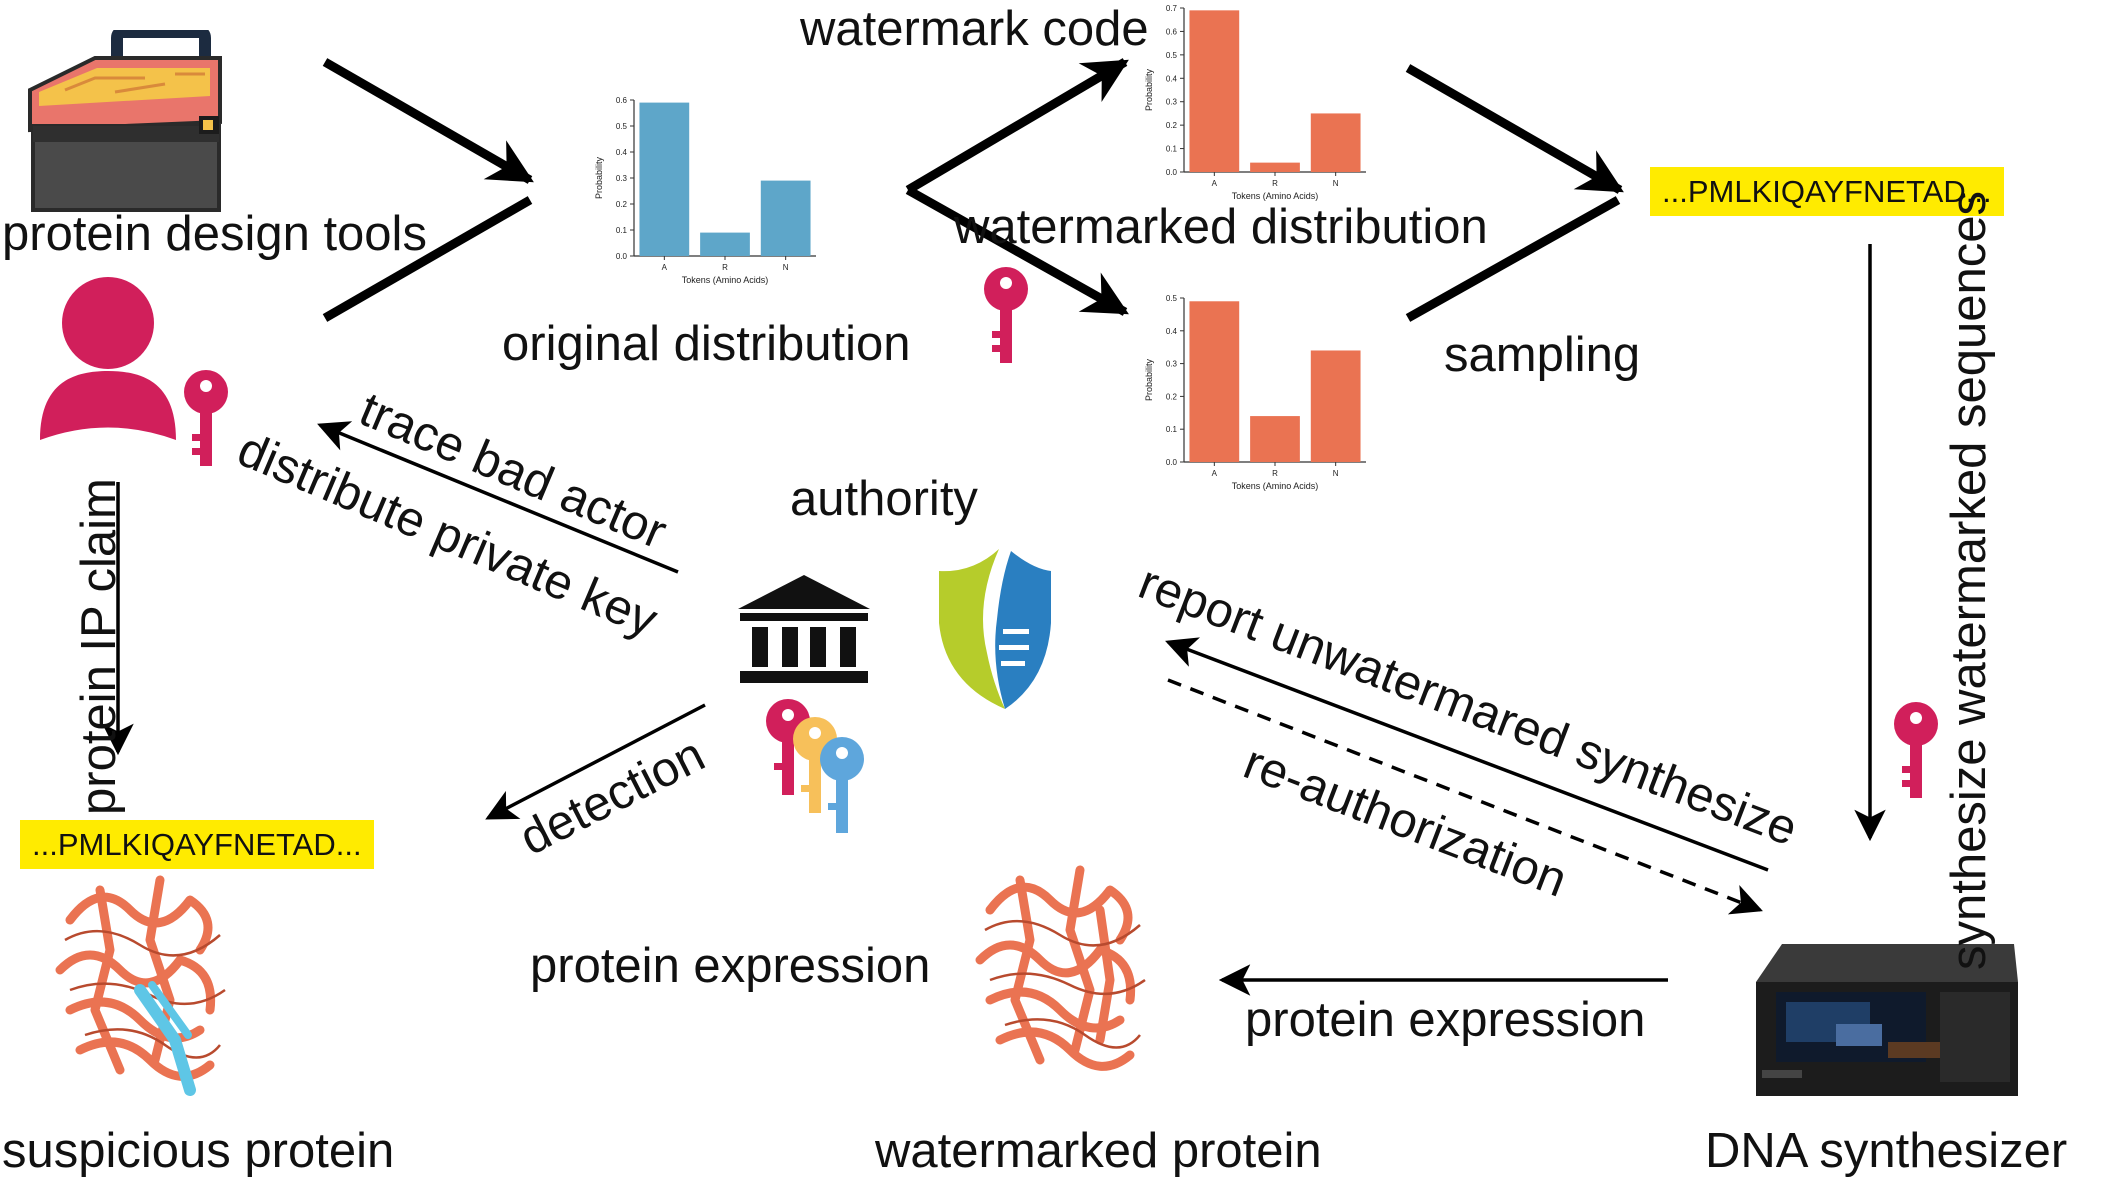 The height and width of the screenshot is (1186, 2120). Describe the element at coordinates (995, 629) in the screenshot. I see `shield-logo` at that location.